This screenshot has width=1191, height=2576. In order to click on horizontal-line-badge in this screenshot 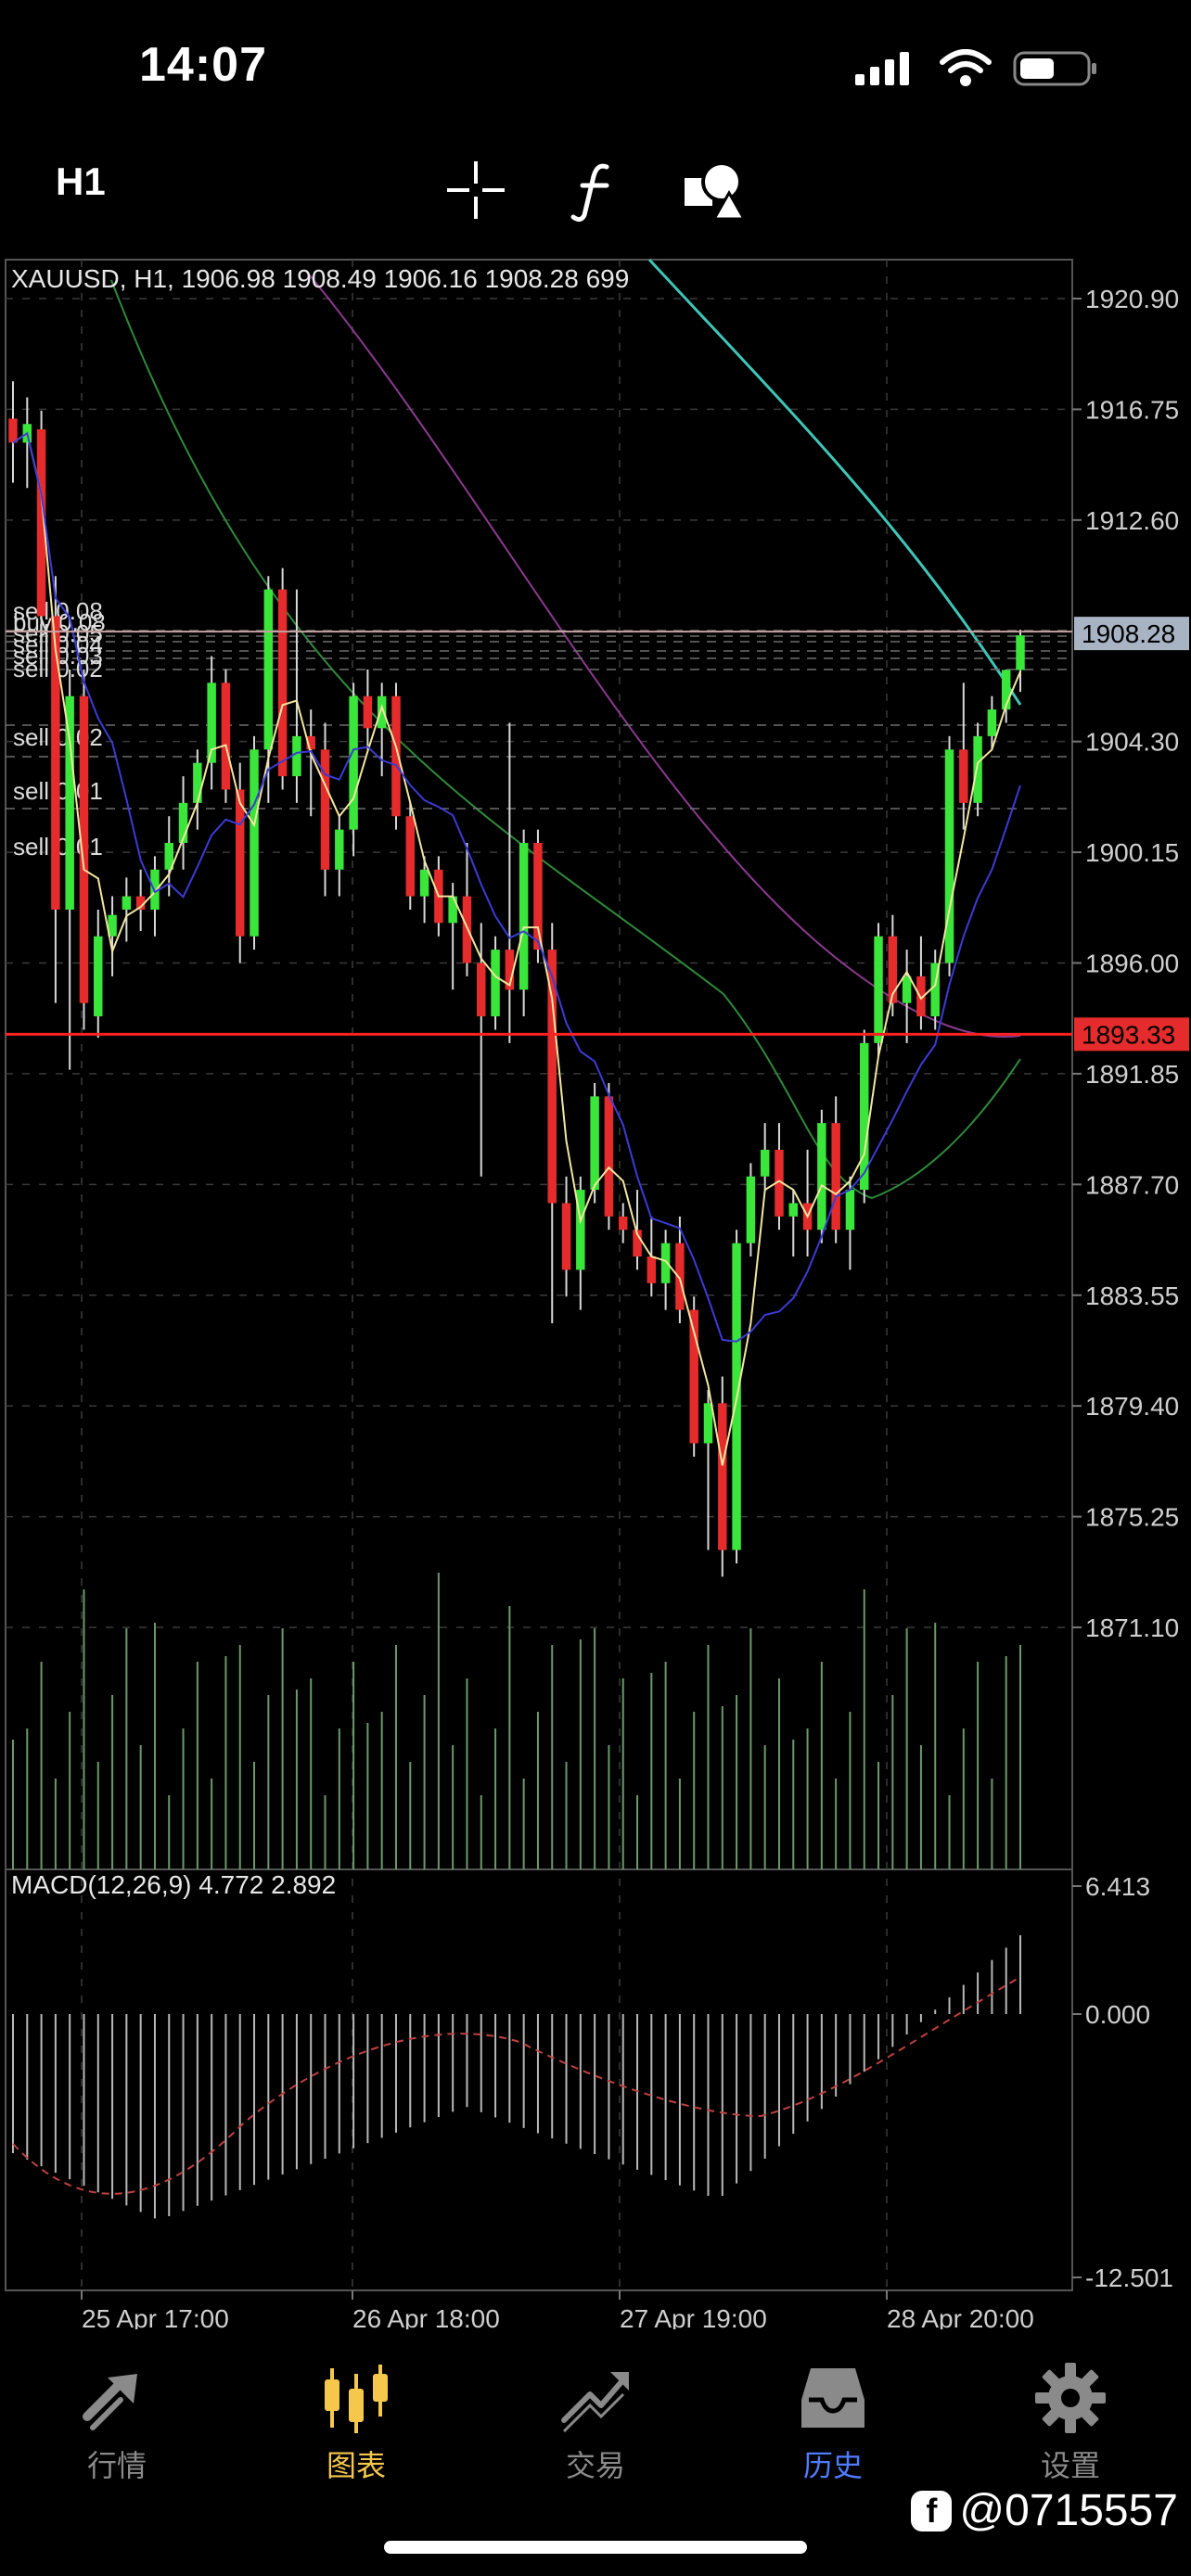, I will do `click(1131, 1035)`.